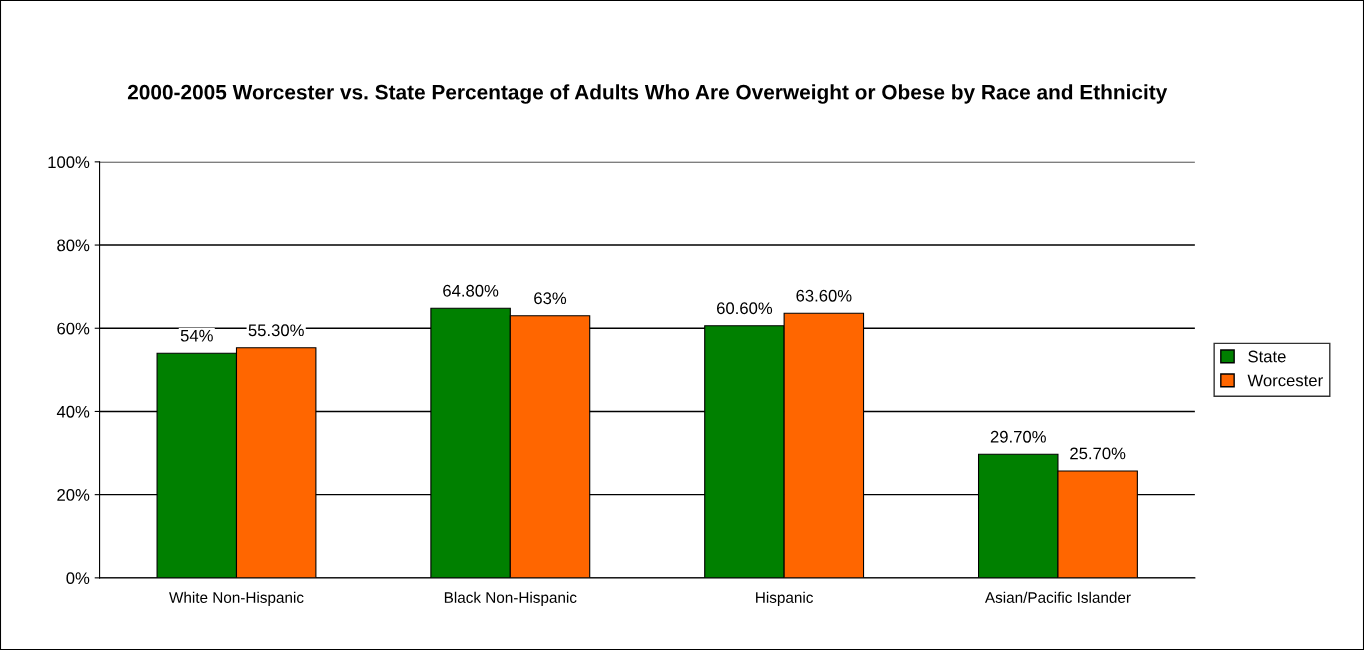 Image resolution: width=1364 pixels, height=650 pixels. I want to click on x-tick-label: White Non-Hispanic, so click(236, 598).